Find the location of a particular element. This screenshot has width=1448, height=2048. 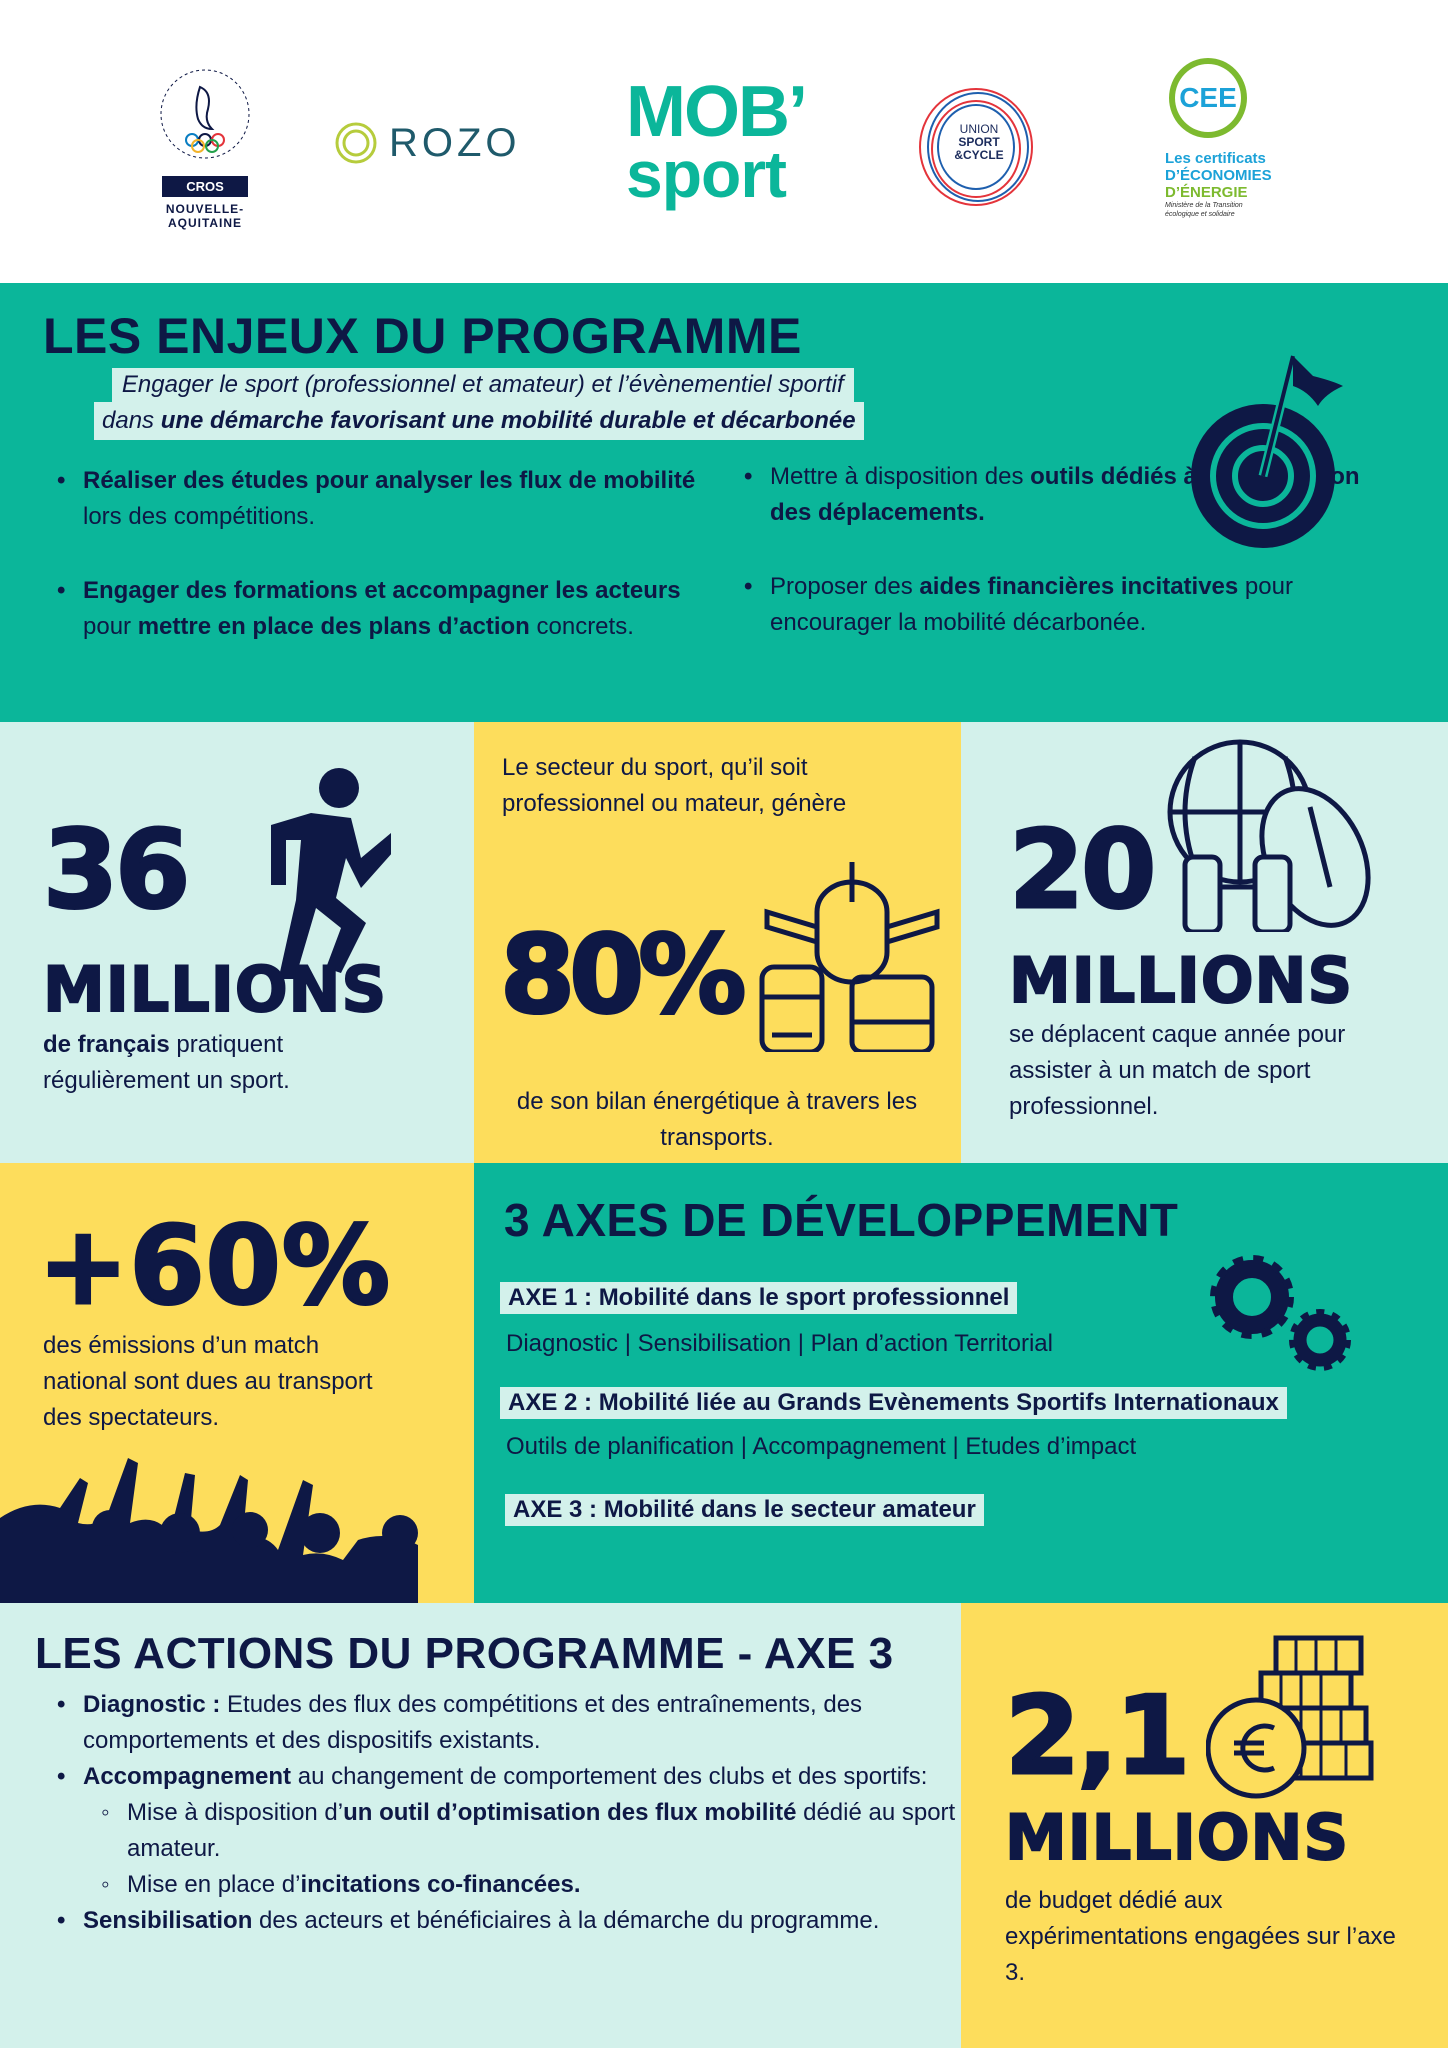

subtitle-plain: dans is located at coordinates (131, 420).